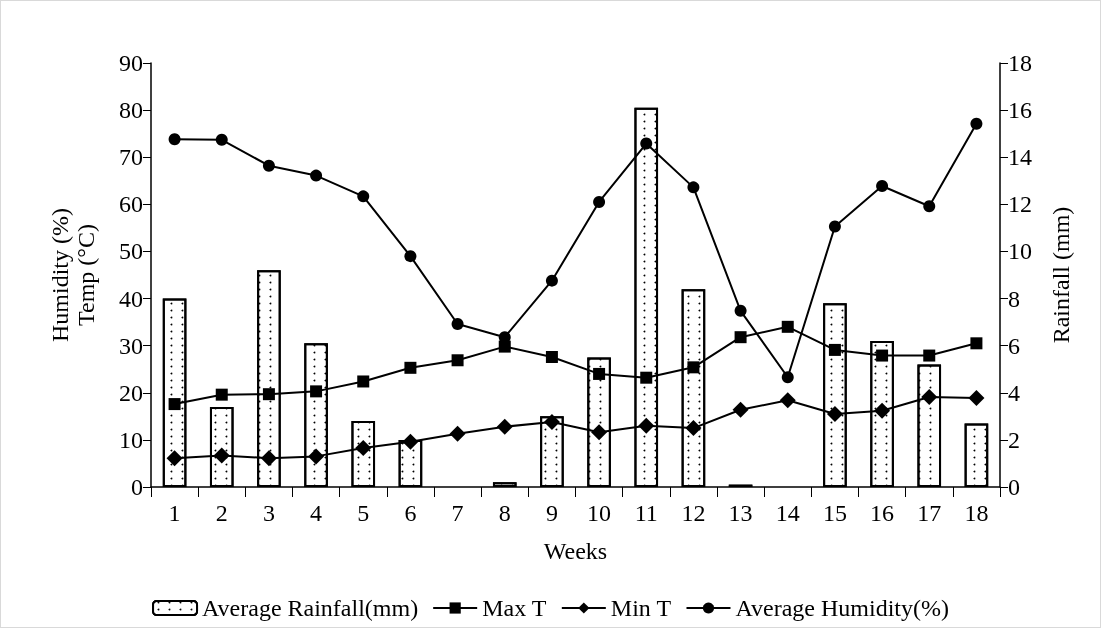 The image size is (1101, 628). What do you see at coordinates (131, 110) in the screenshot?
I see `y-tick-label: 80` at bounding box center [131, 110].